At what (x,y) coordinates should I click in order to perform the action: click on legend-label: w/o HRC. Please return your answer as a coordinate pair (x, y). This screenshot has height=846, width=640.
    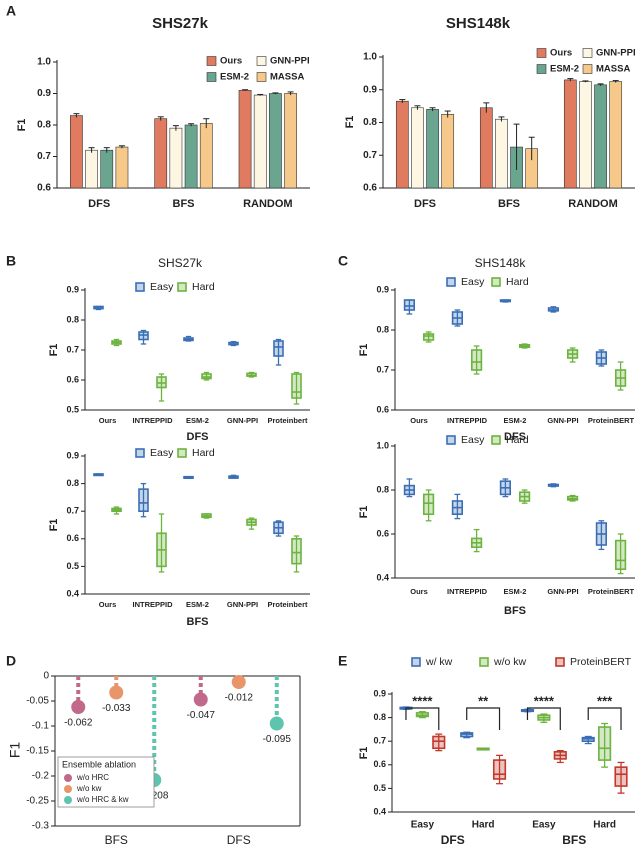
    Looking at the image, I should click on (92, 777).